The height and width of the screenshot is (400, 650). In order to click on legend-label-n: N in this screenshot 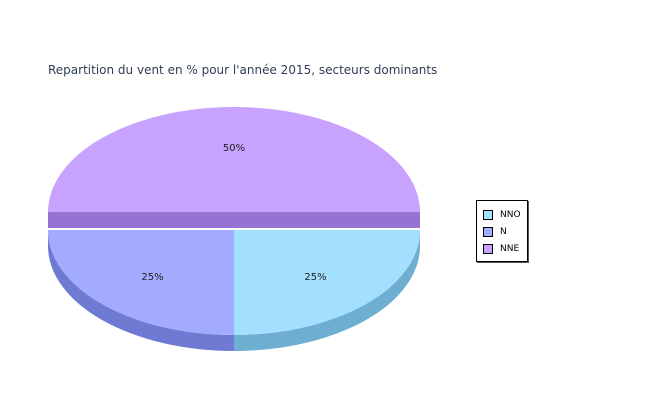, I will do `click(503, 232)`.